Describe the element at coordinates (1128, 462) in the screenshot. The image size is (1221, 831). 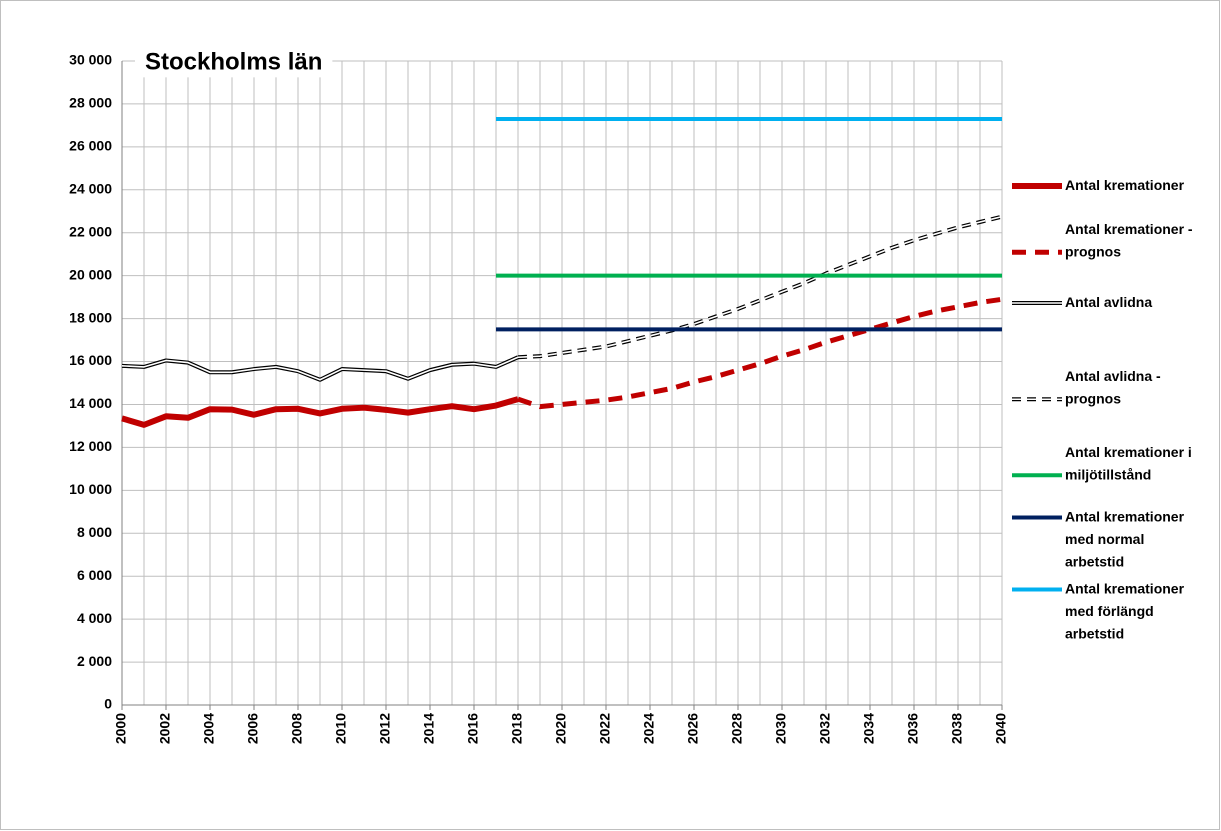
I see `legend-label: Antal kremationer i miljötillstånd` at that location.